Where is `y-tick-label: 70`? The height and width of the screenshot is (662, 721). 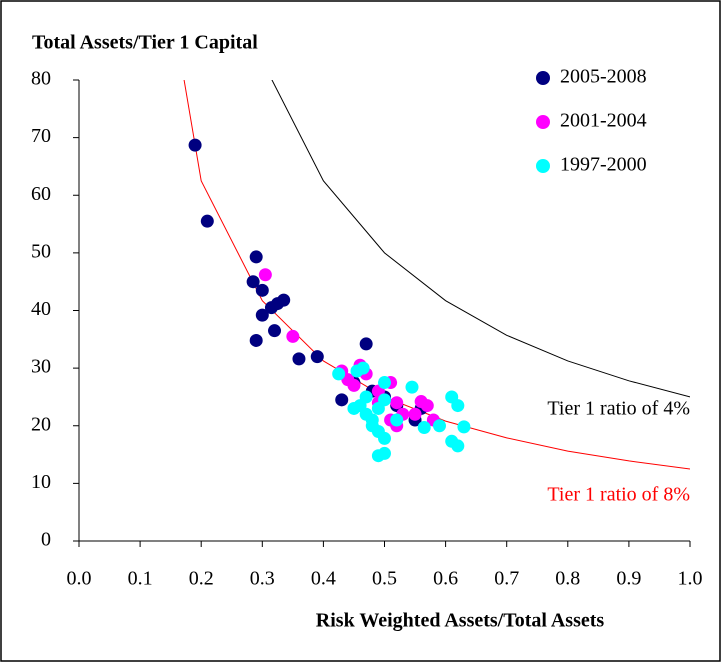
y-tick-label: 70 is located at coordinates (41, 136).